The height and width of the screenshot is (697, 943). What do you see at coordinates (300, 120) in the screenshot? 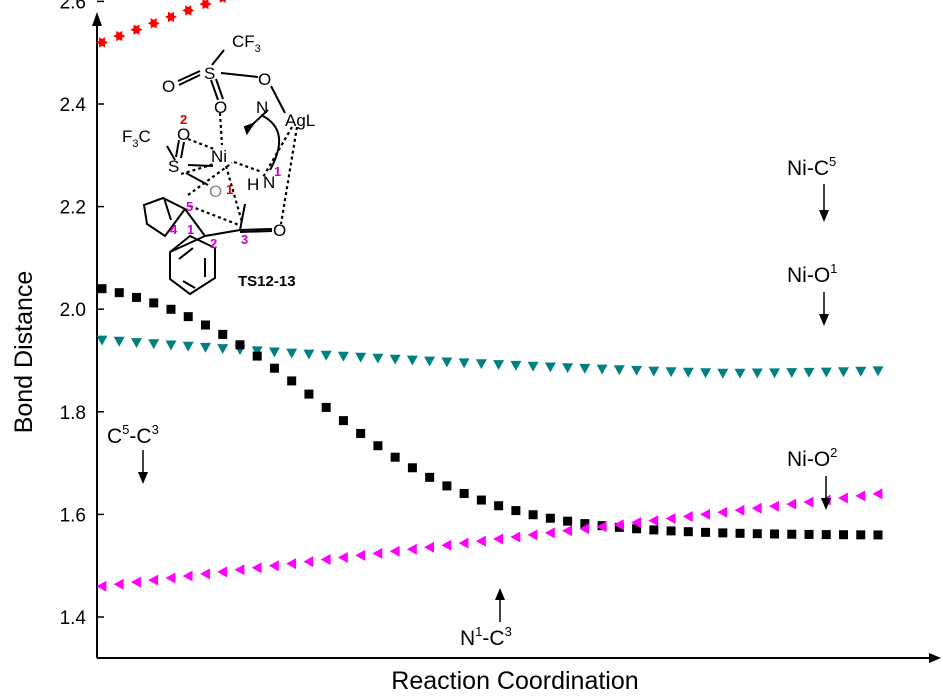
I see `atom-agl: AgL` at bounding box center [300, 120].